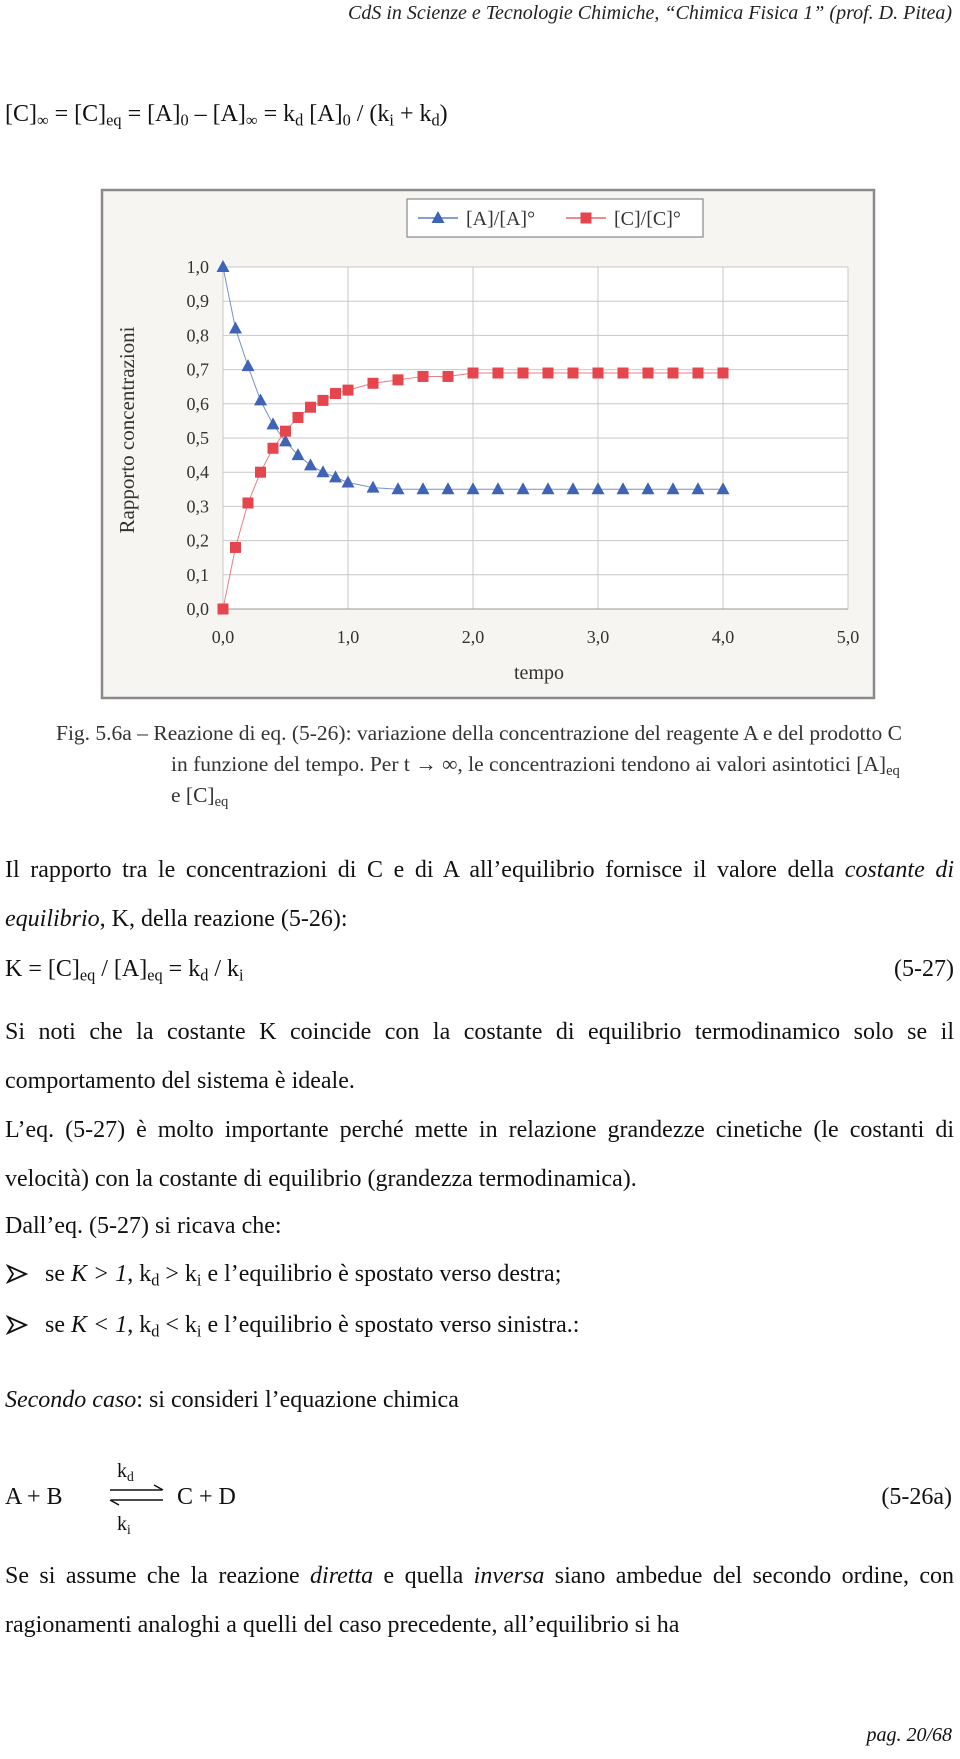 This screenshot has height=1759, width=960. What do you see at coordinates (223, 637) in the screenshot?
I see `x-tick-label: 0,0` at bounding box center [223, 637].